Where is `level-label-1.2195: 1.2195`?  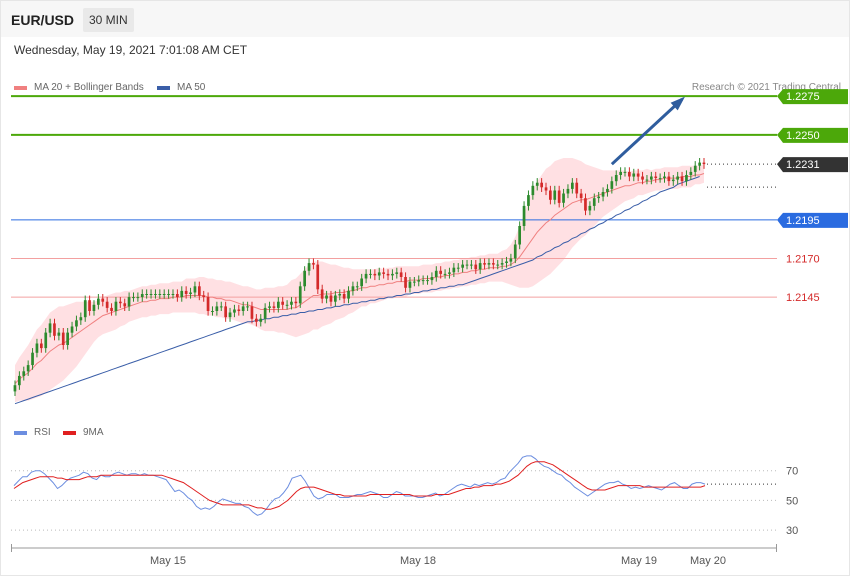 level-label-1.2195: 1.2195 is located at coordinates (803, 221).